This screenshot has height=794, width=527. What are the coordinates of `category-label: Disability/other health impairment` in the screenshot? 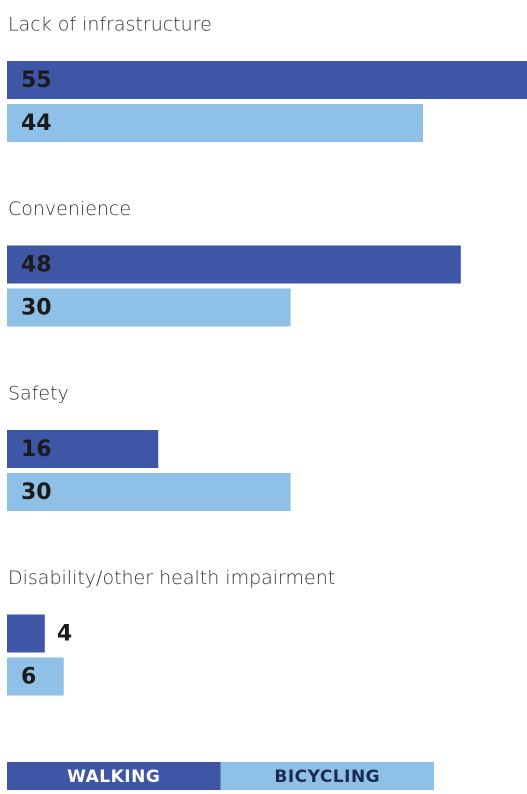 It's located at (171, 578).